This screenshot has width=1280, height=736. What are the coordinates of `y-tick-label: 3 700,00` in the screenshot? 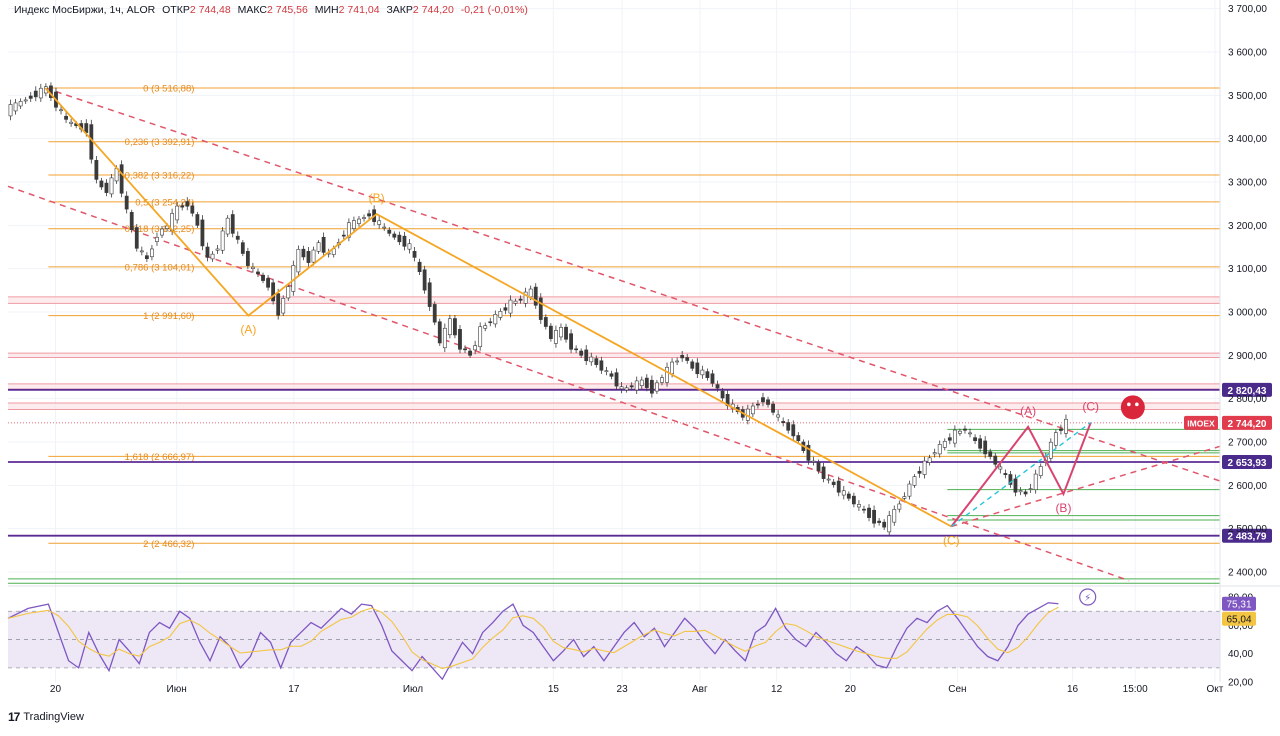 It's located at (1247, 9).